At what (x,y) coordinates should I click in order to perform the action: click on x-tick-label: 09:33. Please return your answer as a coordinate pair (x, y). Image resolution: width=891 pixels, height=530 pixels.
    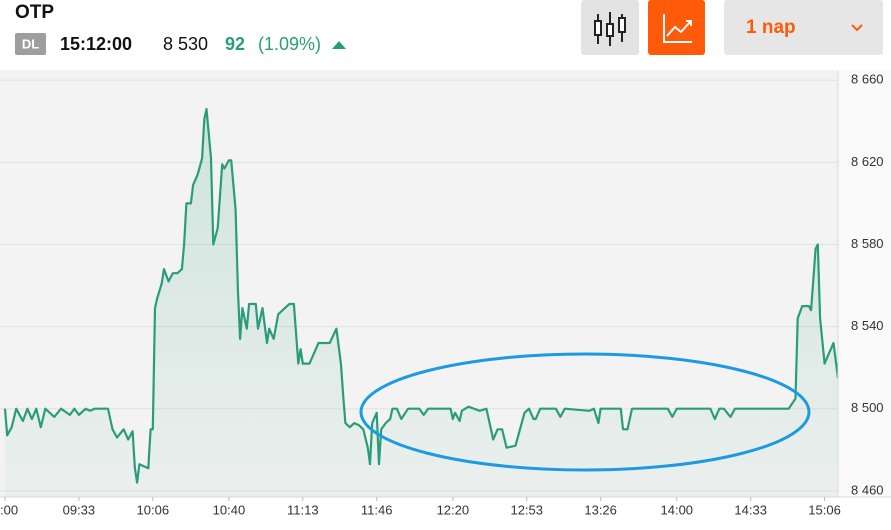
    Looking at the image, I should click on (79, 509).